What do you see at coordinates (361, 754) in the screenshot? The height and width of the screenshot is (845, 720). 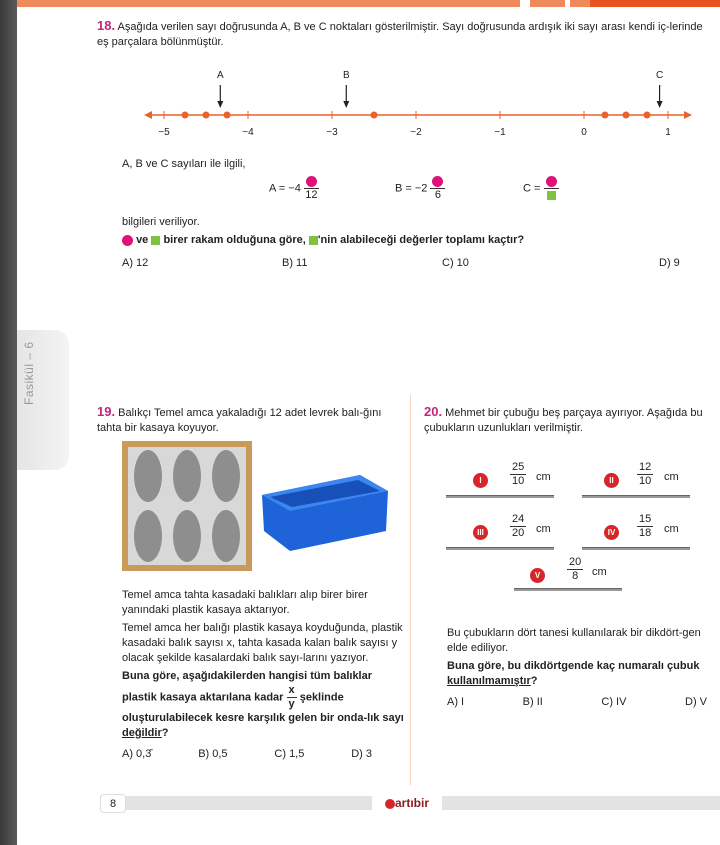 I see `option-d: D) 3` at bounding box center [361, 754].